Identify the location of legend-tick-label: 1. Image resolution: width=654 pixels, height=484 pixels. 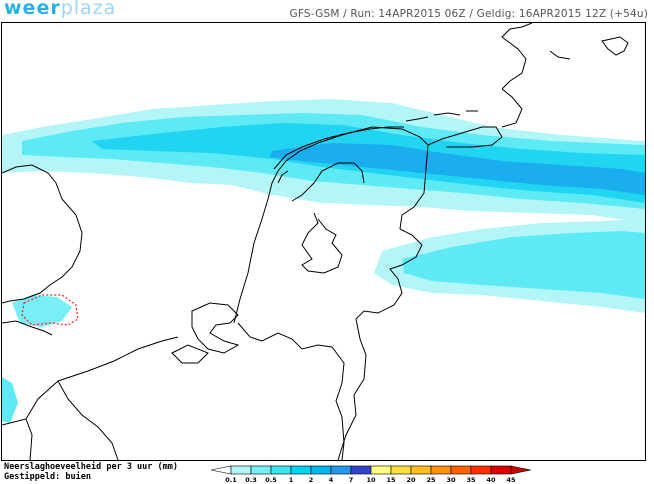
(291, 480).